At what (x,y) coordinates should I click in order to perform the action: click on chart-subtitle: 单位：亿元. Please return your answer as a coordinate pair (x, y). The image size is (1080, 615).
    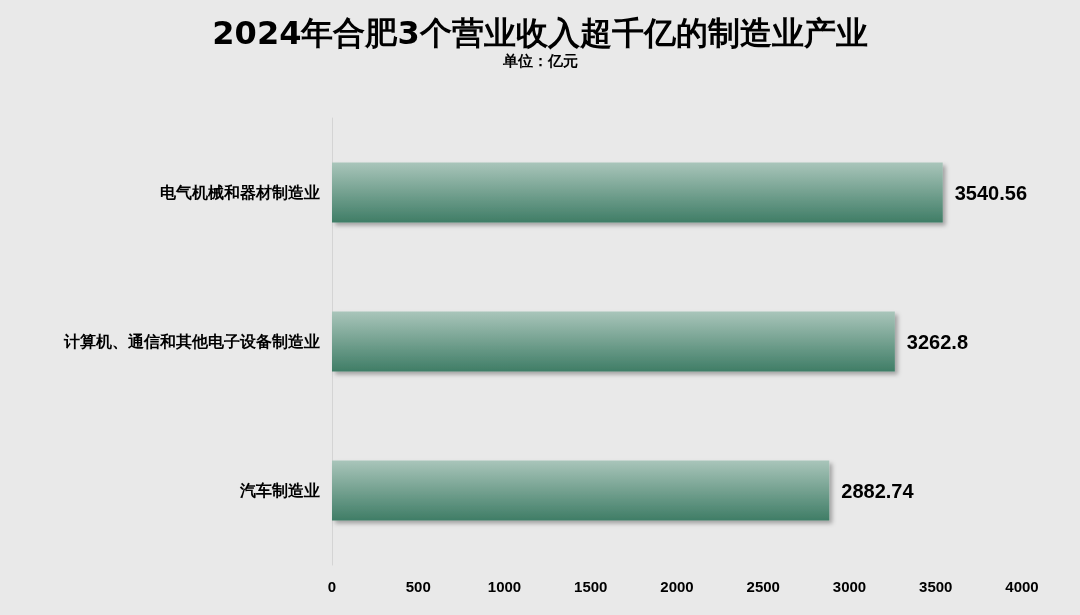
    Looking at the image, I should click on (539, 60).